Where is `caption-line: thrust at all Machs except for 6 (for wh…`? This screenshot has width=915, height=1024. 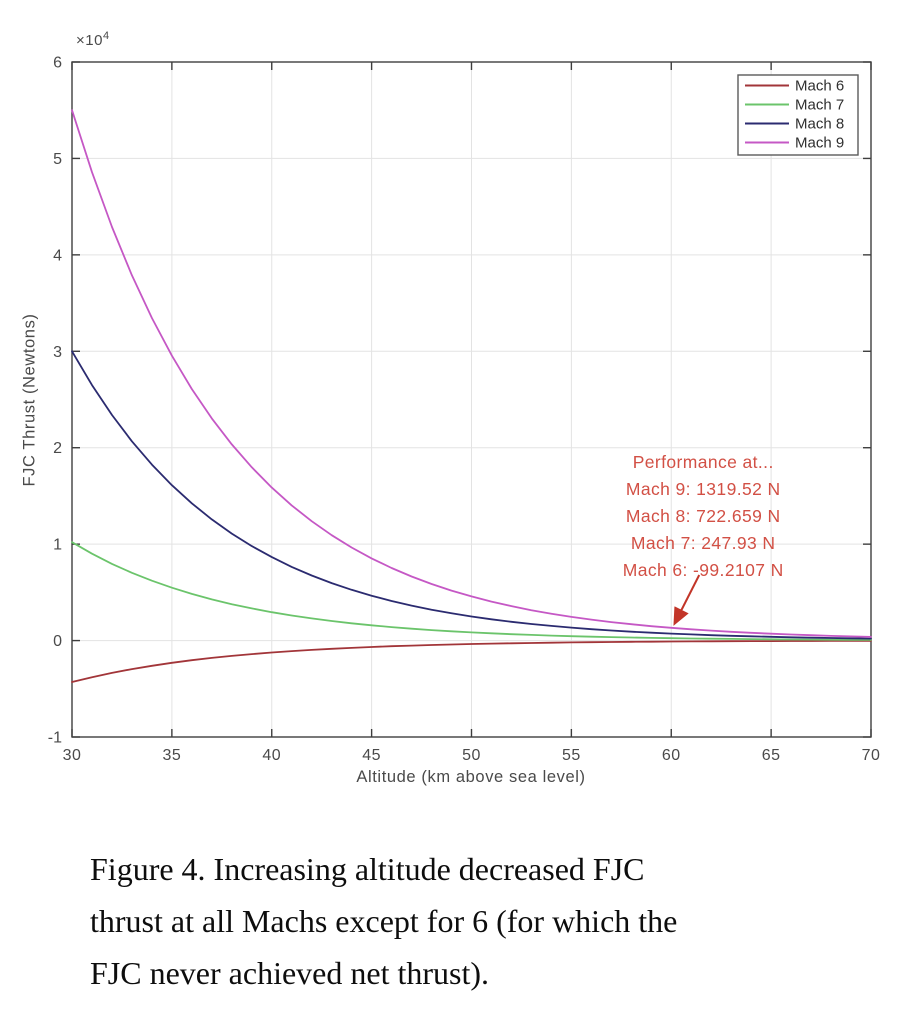
caption-line: thrust at all Machs except for 6 (for wh… is located at coordinates (384, 921).